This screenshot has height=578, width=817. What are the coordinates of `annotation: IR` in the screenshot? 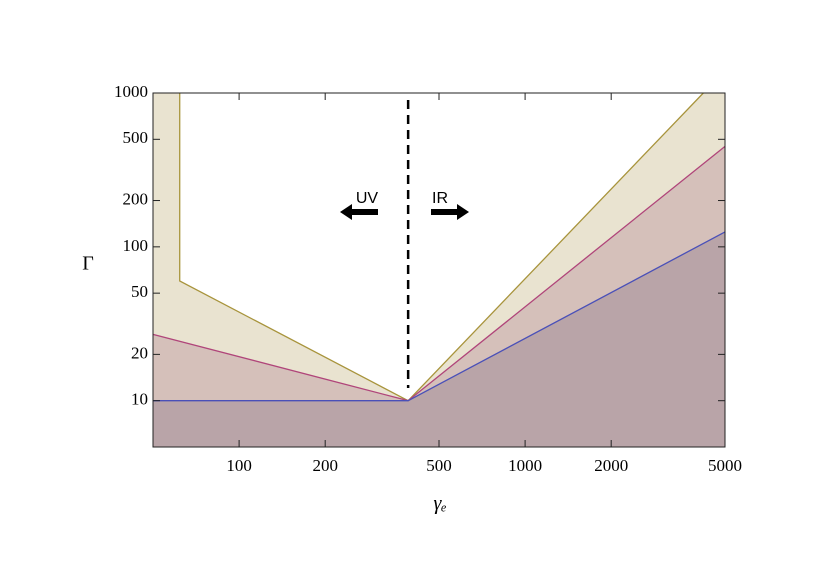 It's located at (440, 198).